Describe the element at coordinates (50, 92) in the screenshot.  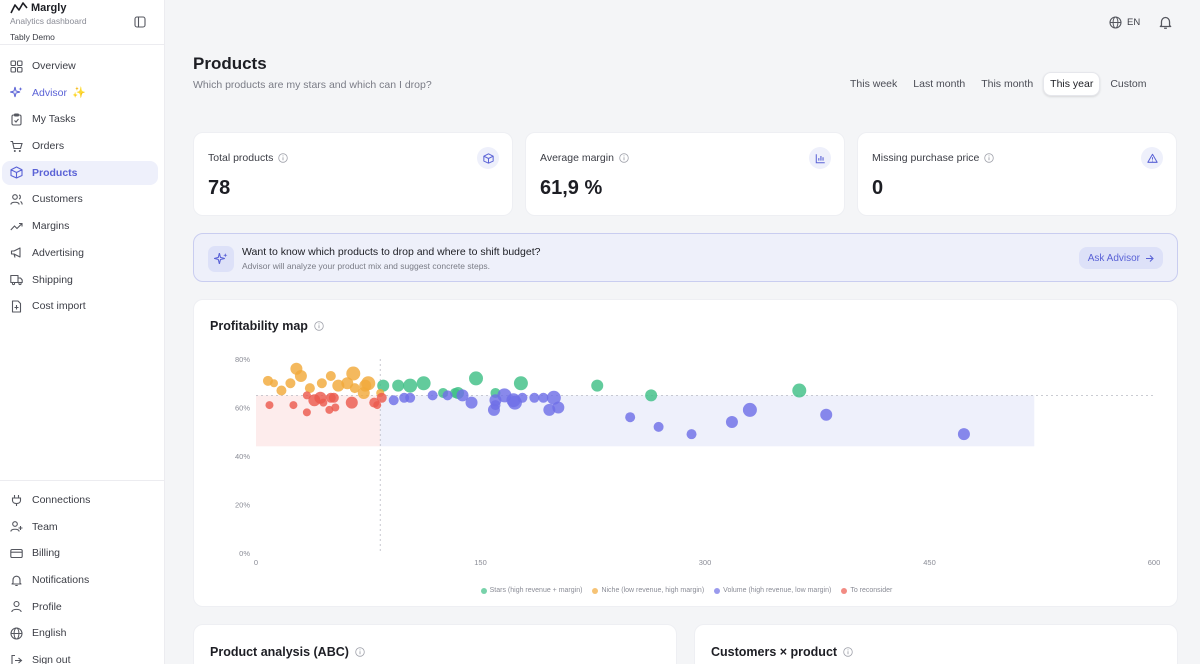
I see `sidebar-item-label: Advisor` at that location.